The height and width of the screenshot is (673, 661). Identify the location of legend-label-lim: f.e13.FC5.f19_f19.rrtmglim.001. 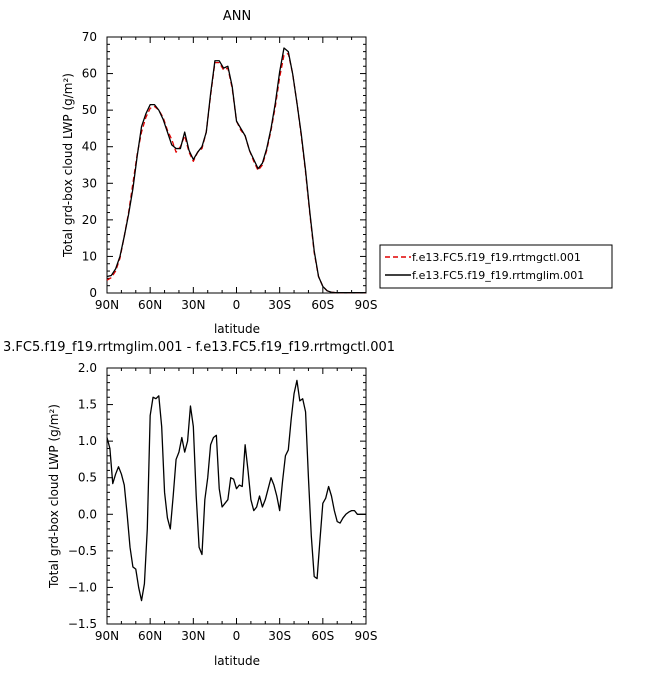
(498, 275).